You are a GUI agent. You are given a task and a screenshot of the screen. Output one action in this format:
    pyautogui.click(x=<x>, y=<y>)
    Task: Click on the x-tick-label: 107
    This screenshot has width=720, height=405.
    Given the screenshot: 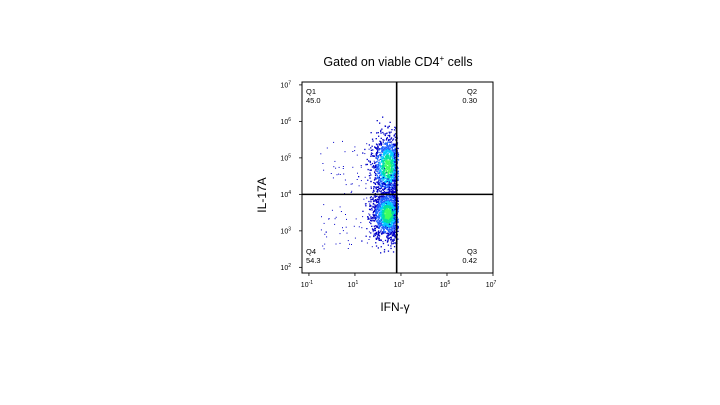 What is the action you would take?
    pyautogui.click(x=491, y=284)
    